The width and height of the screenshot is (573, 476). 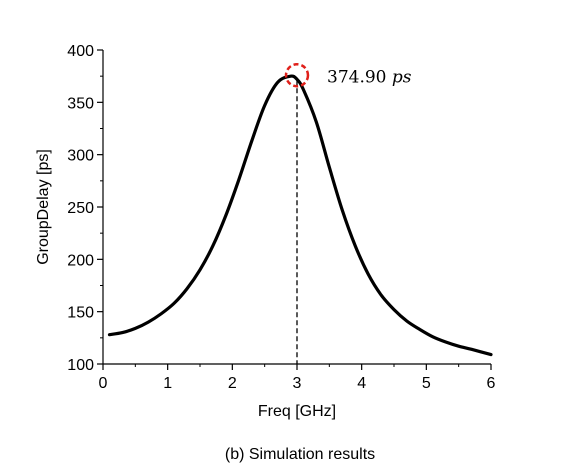 I want to click on peak-unit: ps, so click(x=402, y=77).